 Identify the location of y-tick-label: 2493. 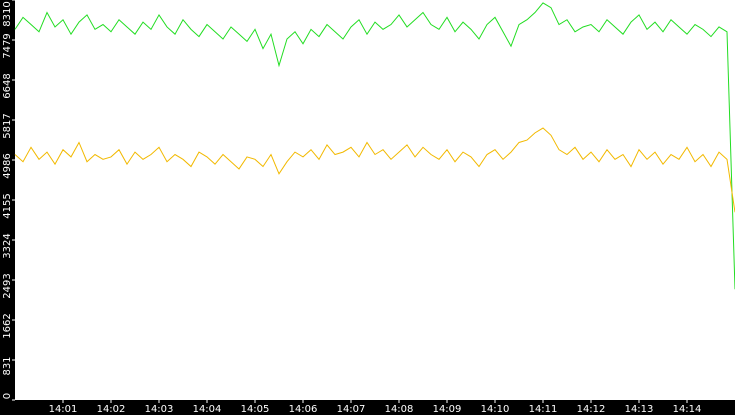
(7, 285).